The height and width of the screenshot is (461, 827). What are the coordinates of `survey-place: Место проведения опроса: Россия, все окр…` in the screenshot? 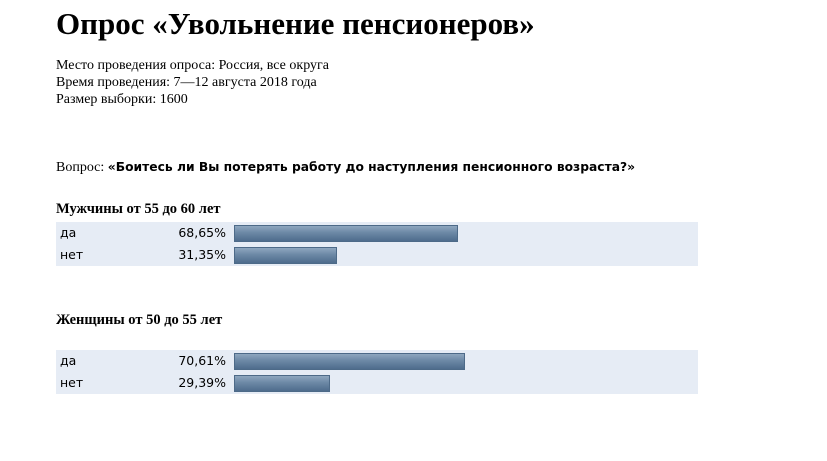 It's located at (192, 65).